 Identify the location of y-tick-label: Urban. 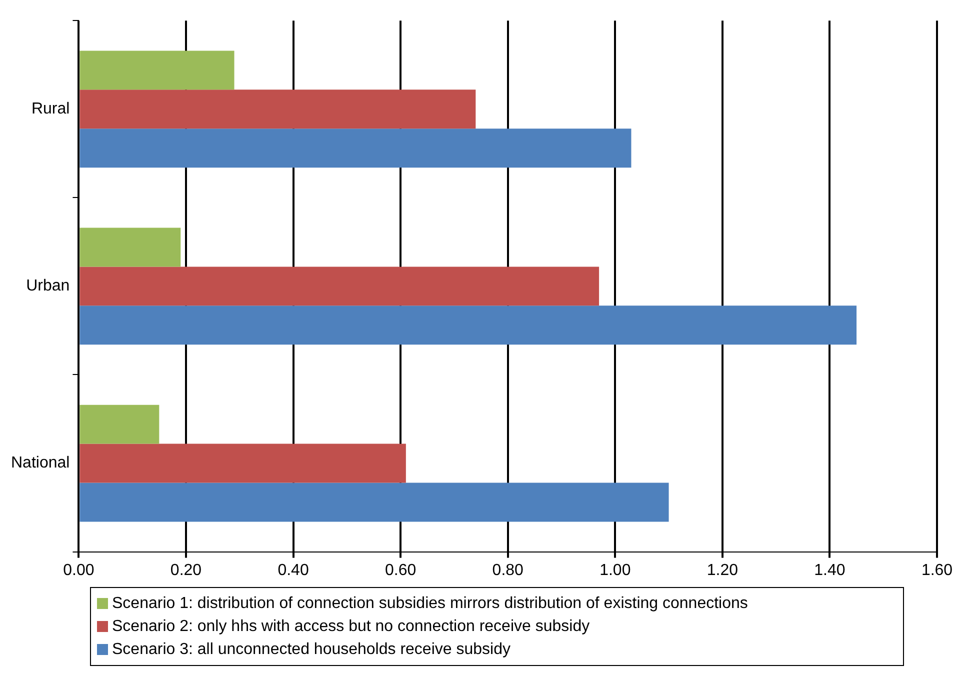
(48, 286).